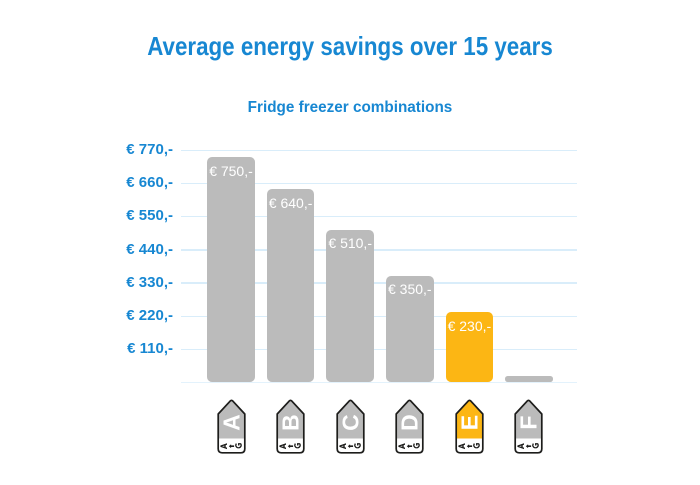  Describe the element at coordinates (470, 422) in the screenshot. I see `svg-text: E` at that location.